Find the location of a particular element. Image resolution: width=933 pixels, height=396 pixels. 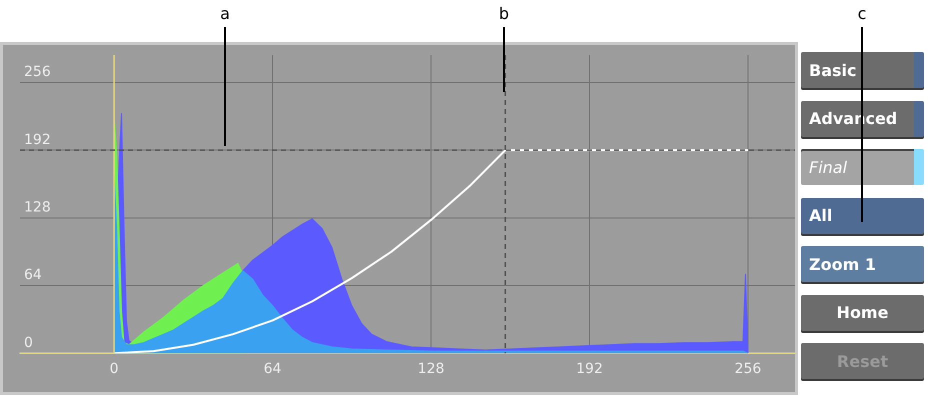

text: b is located at coordinates (504, 13).